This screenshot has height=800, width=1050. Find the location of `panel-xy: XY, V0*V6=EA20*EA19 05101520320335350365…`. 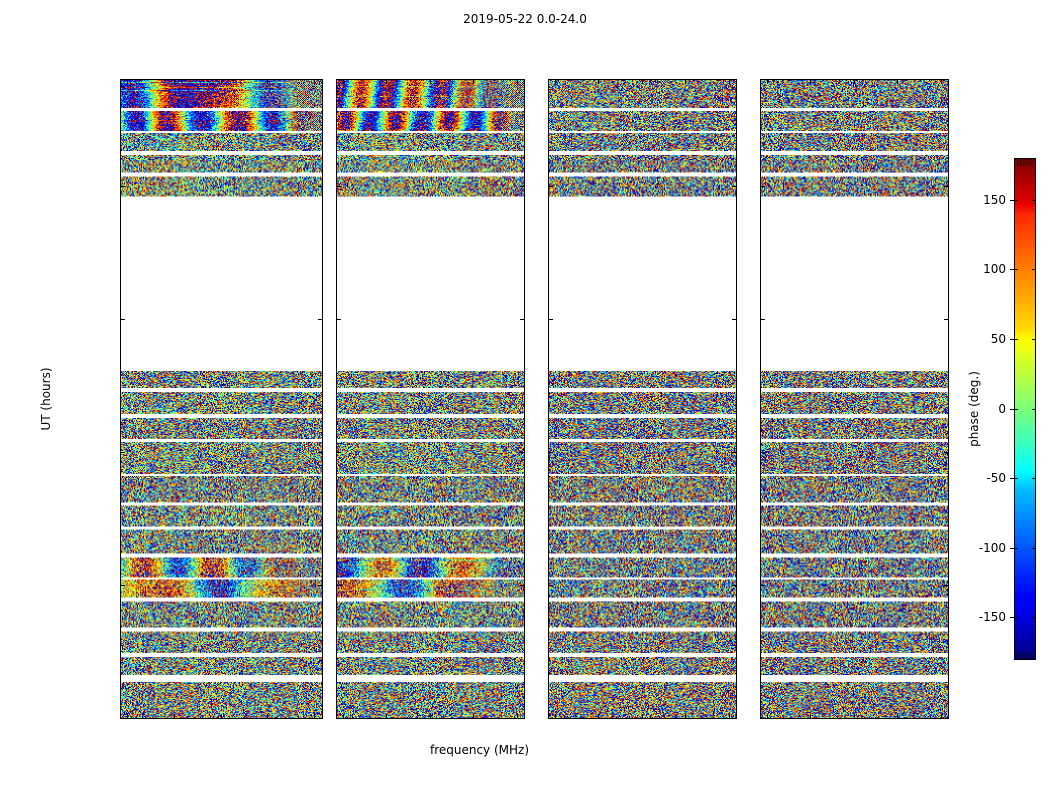

panel-xy: XY, V0*V6=EA20*EA19 05101520320335350365… is located at coordinates (642, 399).